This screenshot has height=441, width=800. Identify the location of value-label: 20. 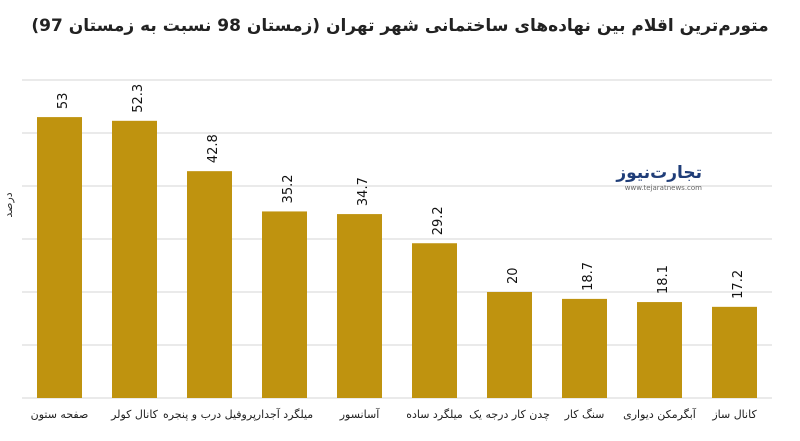
(513, 275).